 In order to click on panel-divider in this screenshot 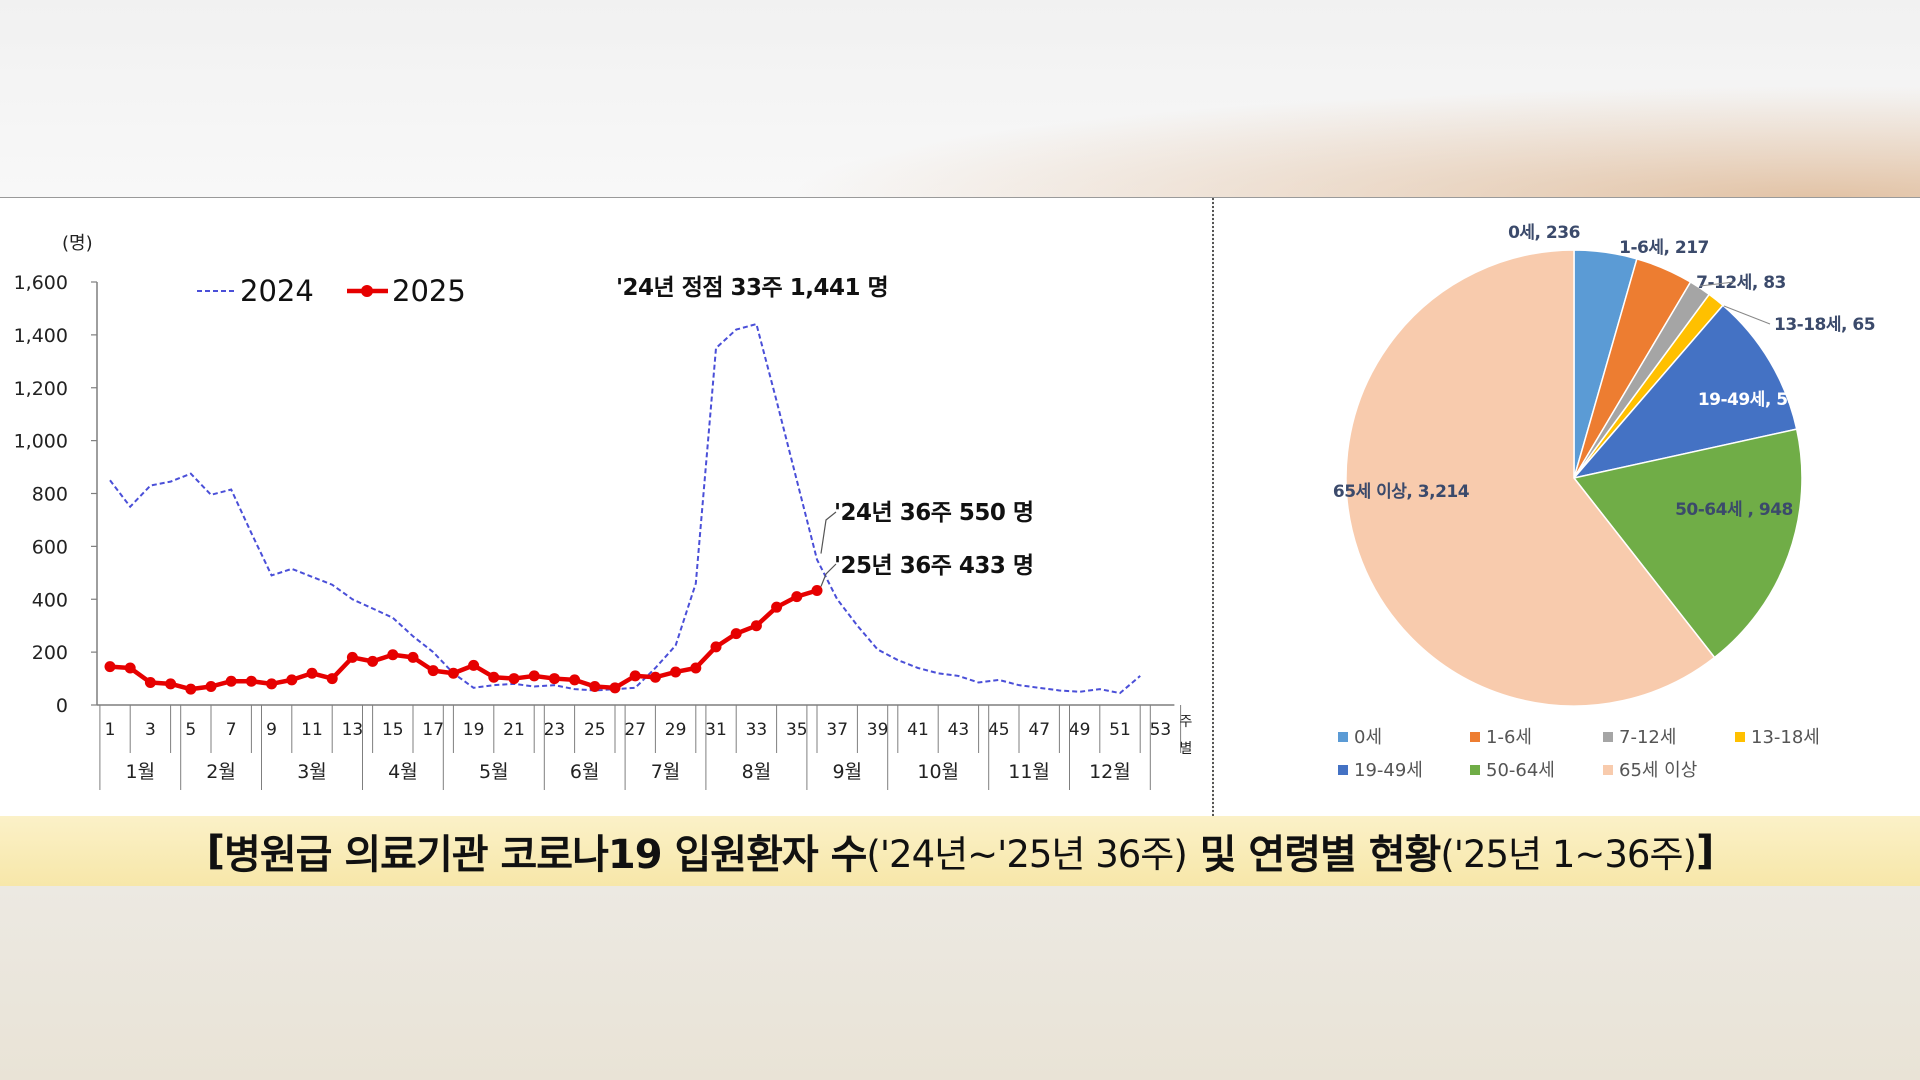, I will do `click(1213, 507)`.